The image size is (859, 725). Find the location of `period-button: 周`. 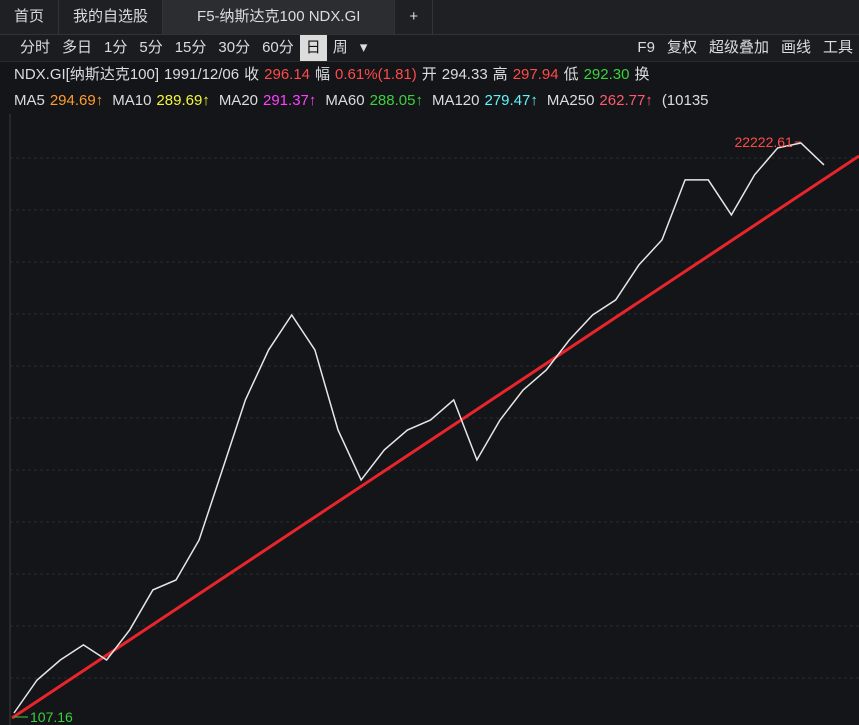

period-button: 周 is located at coordinates (340, 47).